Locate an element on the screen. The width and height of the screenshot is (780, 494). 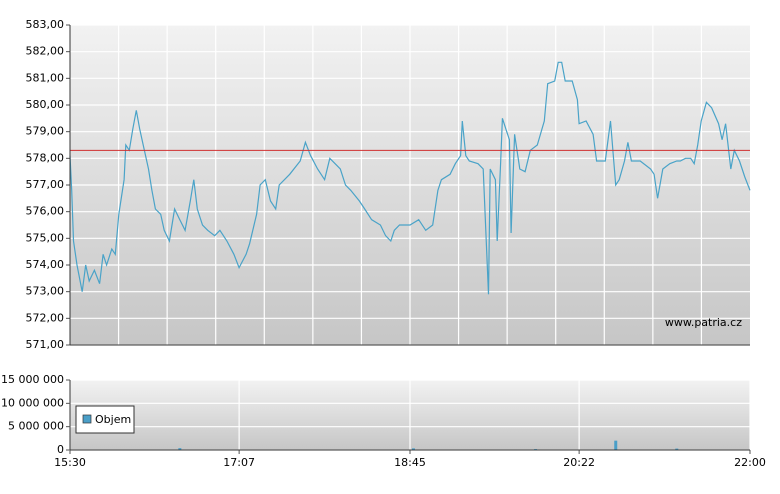
x-tick-label: 17:07 is located at coordinates (239, 462).